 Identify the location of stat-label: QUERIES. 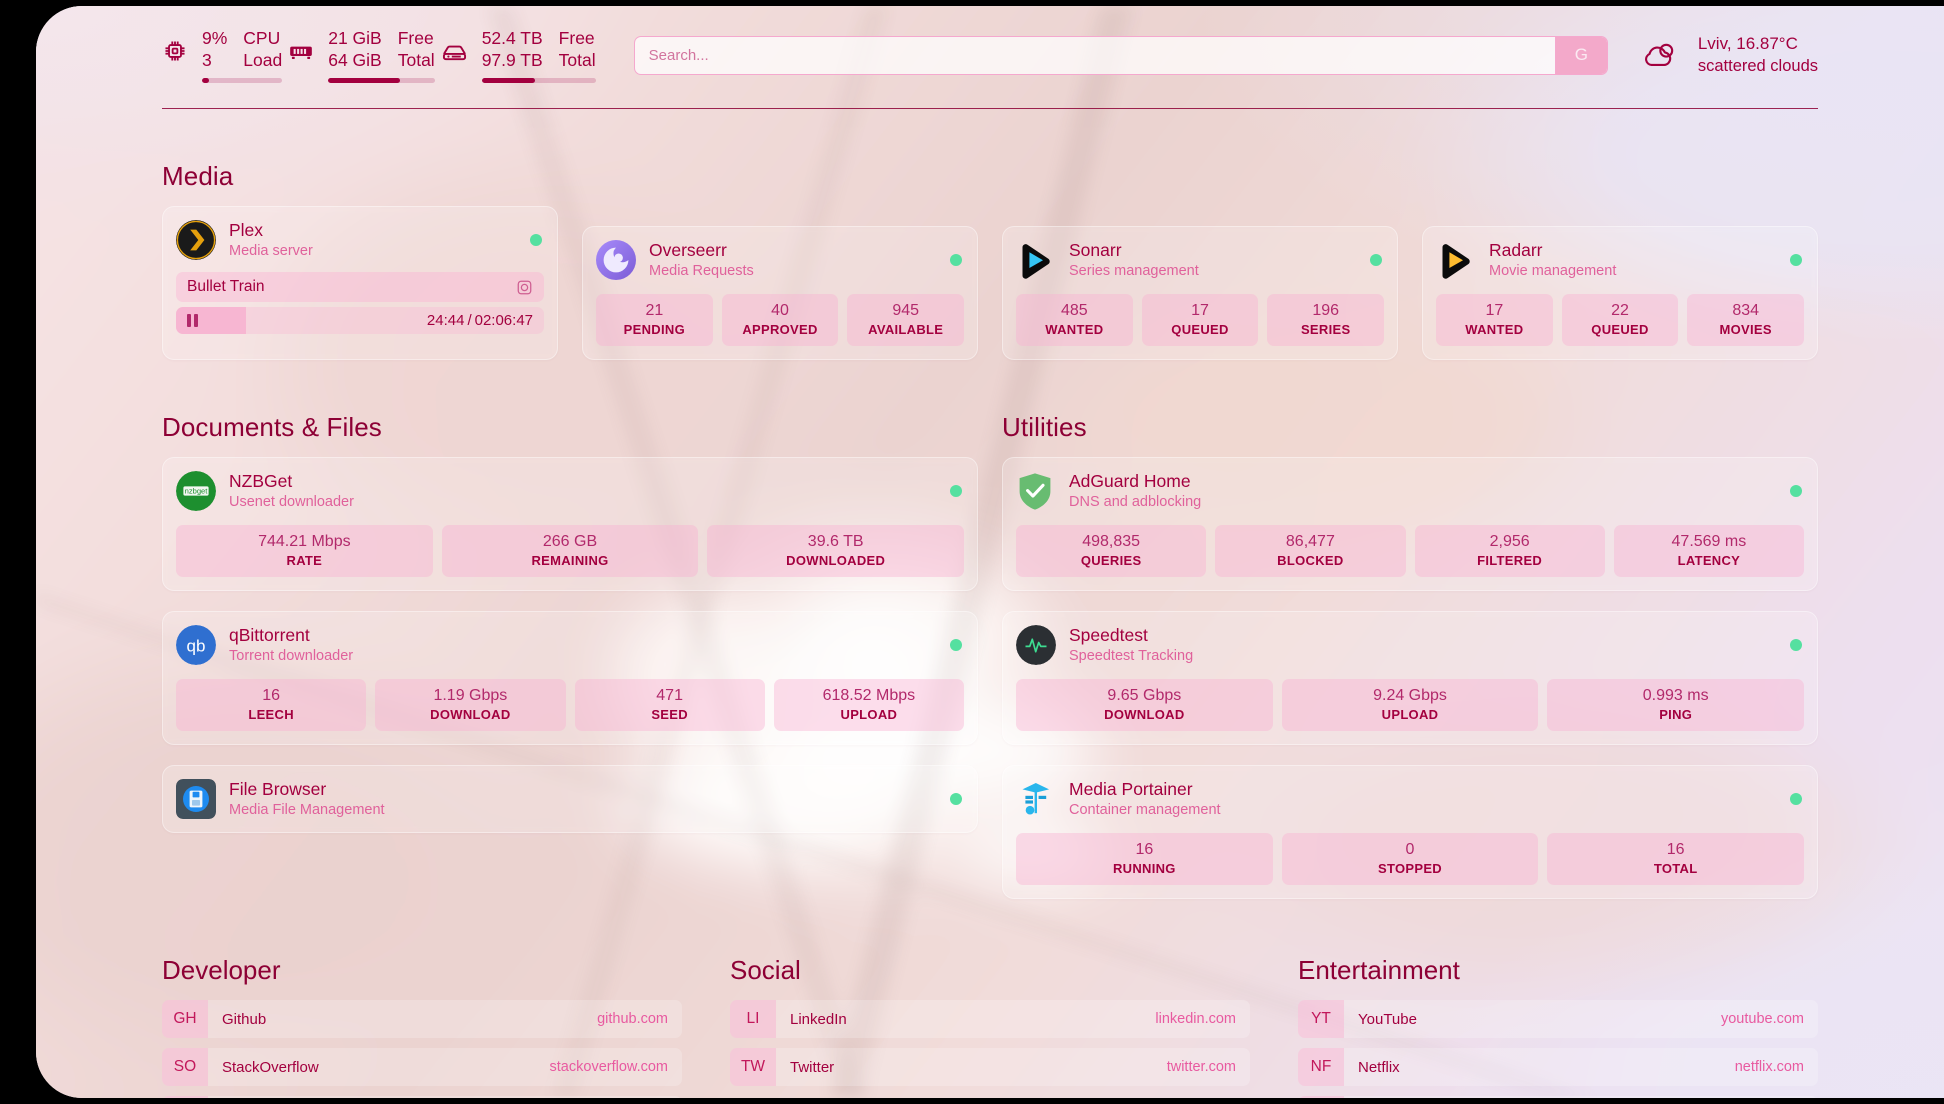
(1111, 560).